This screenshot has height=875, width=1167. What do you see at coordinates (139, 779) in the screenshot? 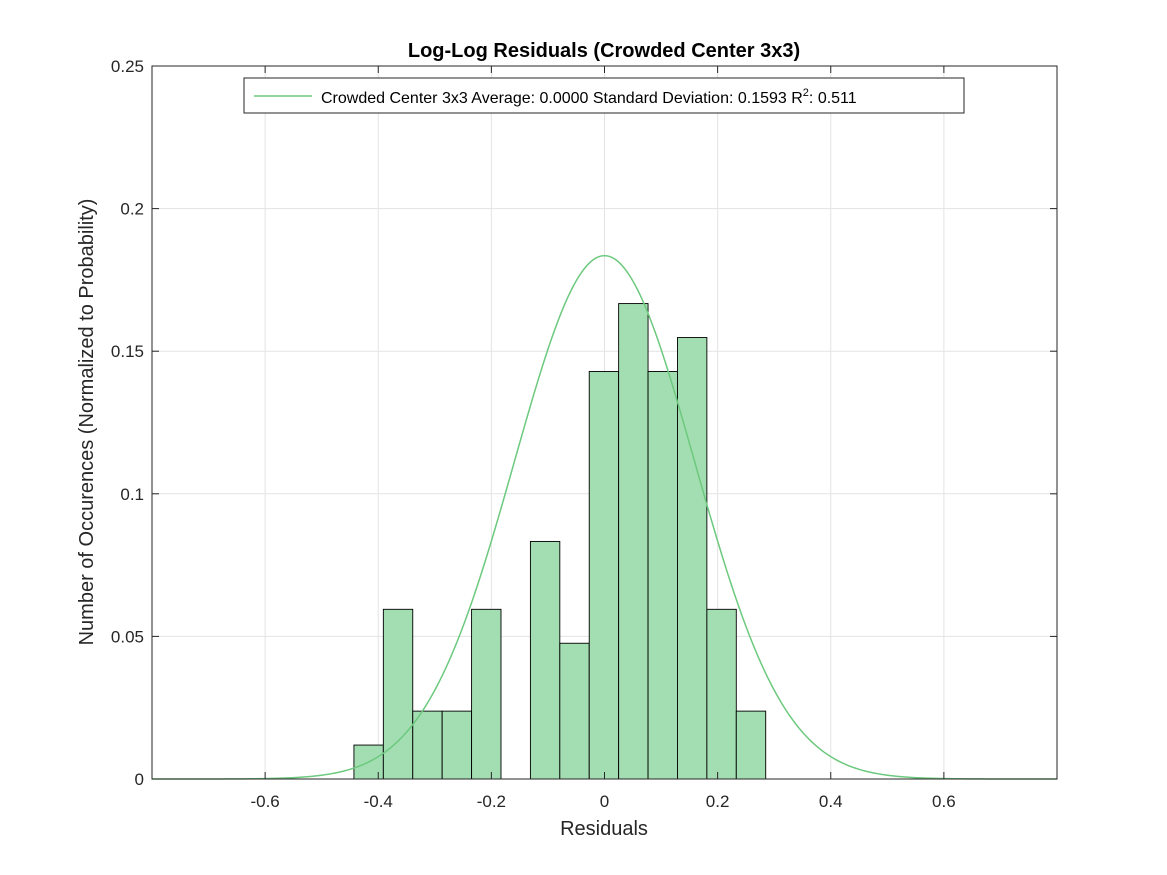
I see `y-tick-label: 0` at bounding box center [139, 779].